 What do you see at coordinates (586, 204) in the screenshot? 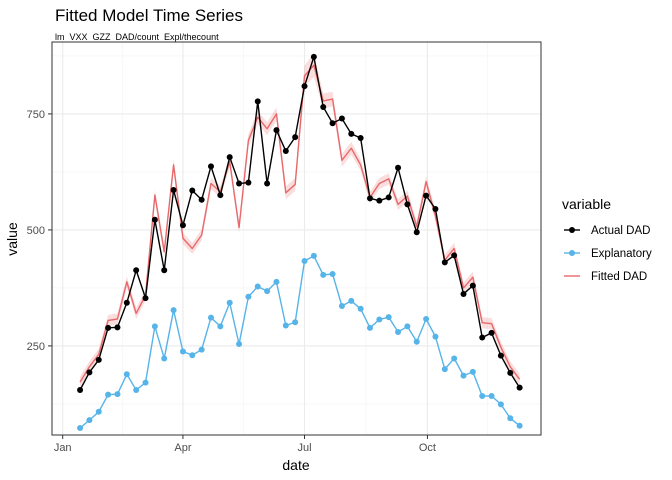
I see `legend-title: variable` at bounding box center [586, 204].